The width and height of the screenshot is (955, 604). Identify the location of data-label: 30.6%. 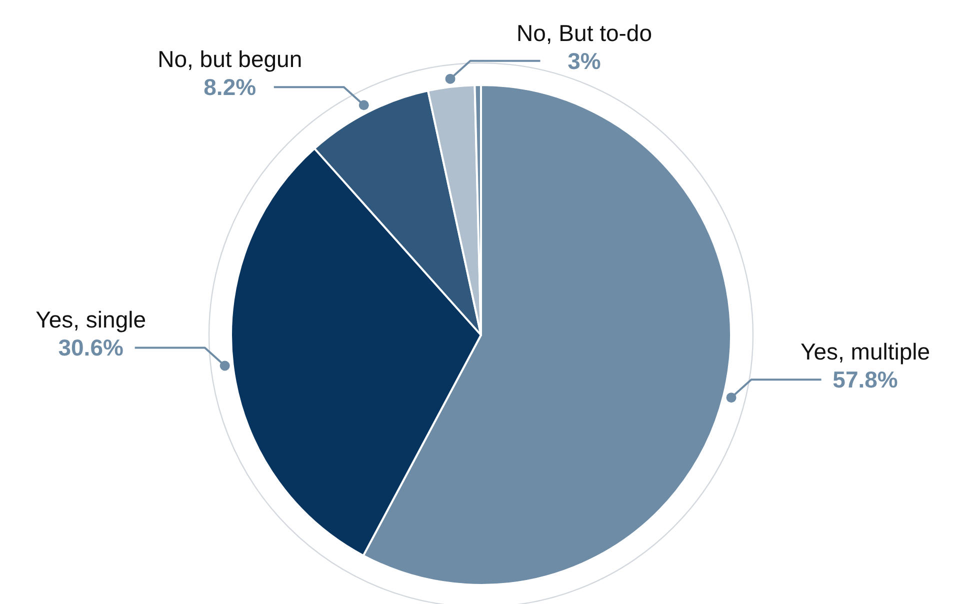
(91, 347).